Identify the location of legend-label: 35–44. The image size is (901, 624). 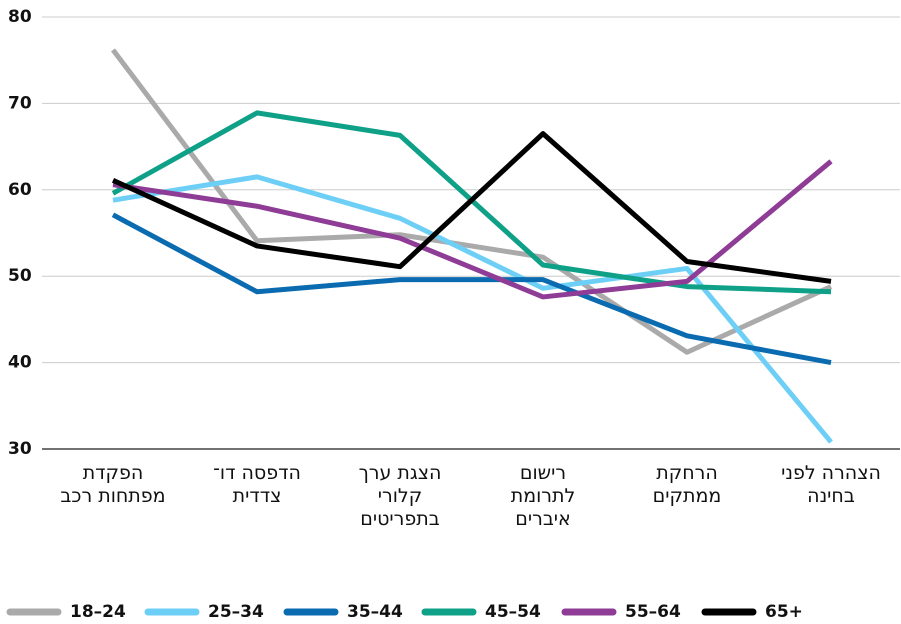
(375, 612).